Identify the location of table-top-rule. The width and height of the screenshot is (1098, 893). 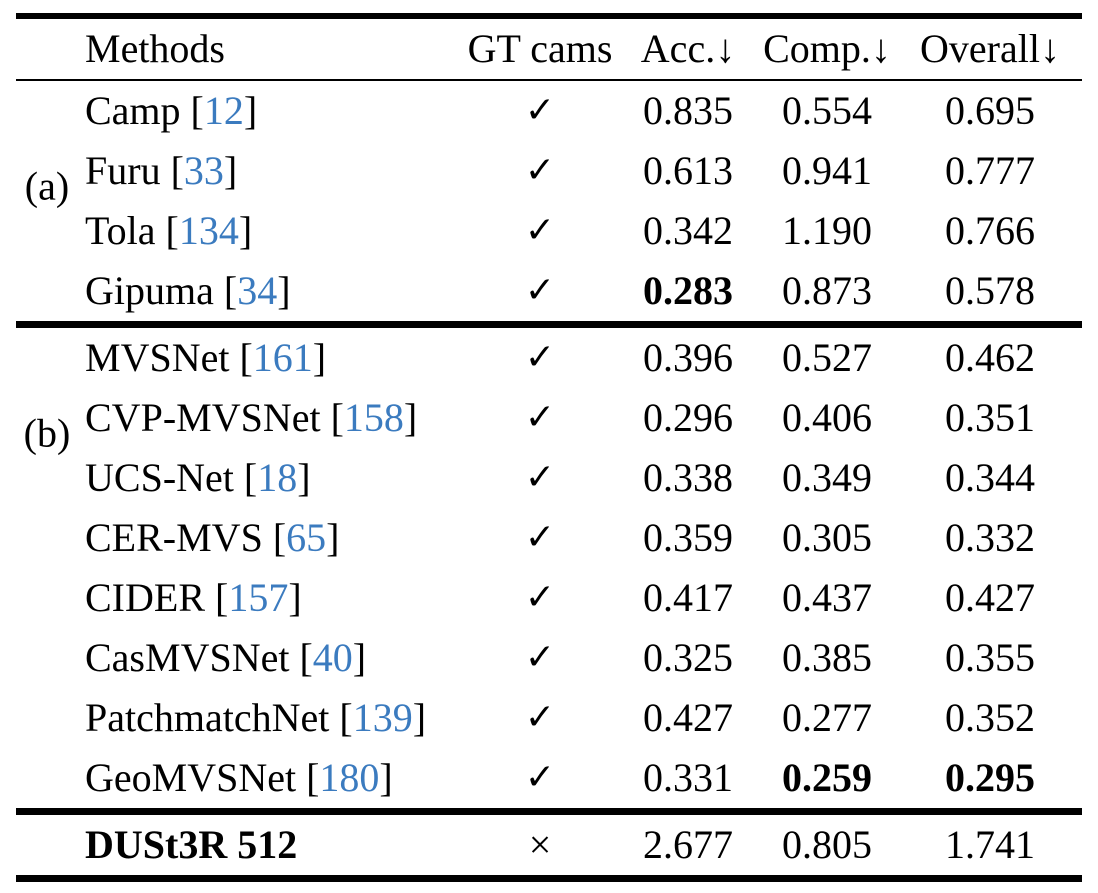
(549, 16).